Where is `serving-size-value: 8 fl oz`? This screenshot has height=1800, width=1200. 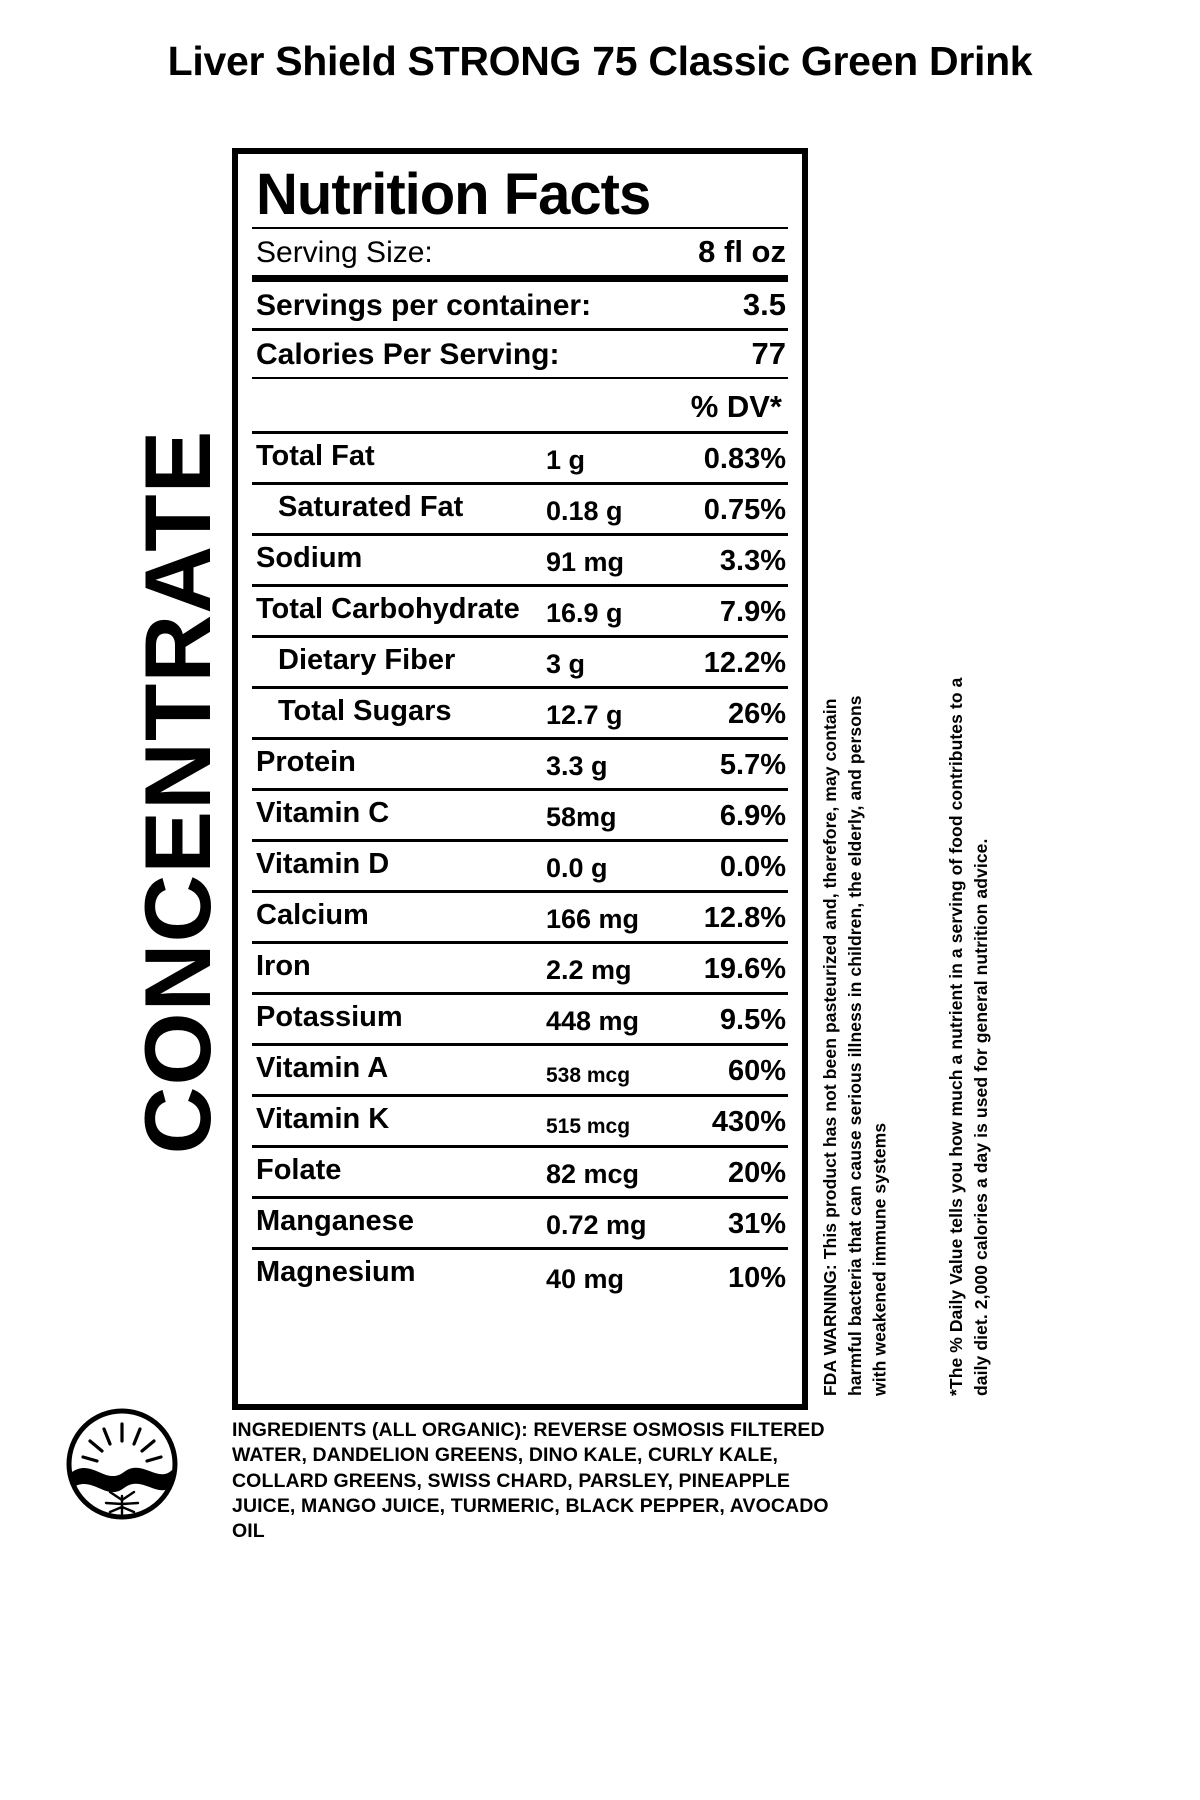 serving-size-value: 8 fl oz is located at coordinates (742, 252).